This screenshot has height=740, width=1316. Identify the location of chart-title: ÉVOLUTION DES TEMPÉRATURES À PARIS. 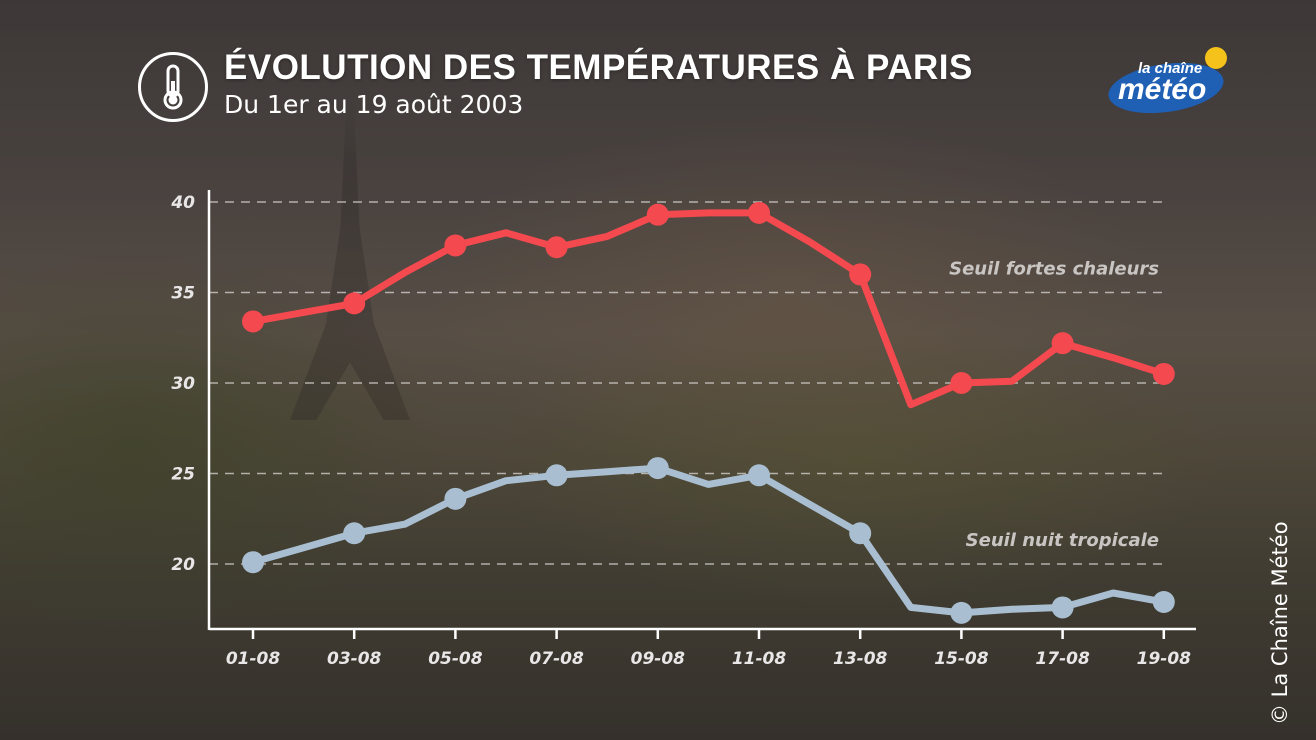
(598, 67).